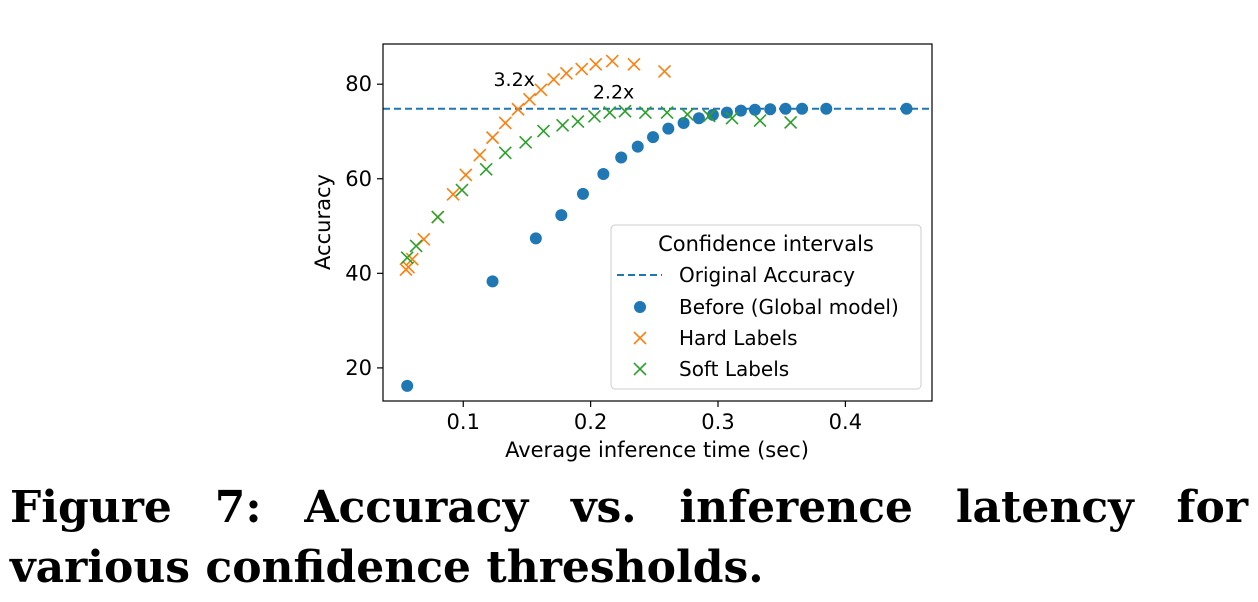 This screenshot has width=1258, height=602. What do you see at coordinates (657, 450) in the screenshot?
I see `x-axis-label: Average inference time (sec)` at bounding box center [657, 450].